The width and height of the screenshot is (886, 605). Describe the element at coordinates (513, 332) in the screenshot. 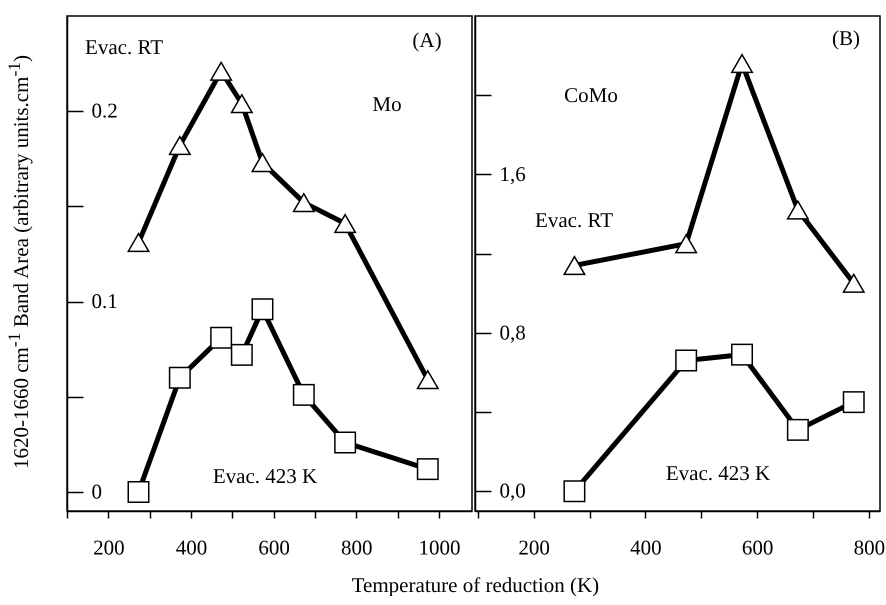

I see `y-tick-label: 0,8` at that location.